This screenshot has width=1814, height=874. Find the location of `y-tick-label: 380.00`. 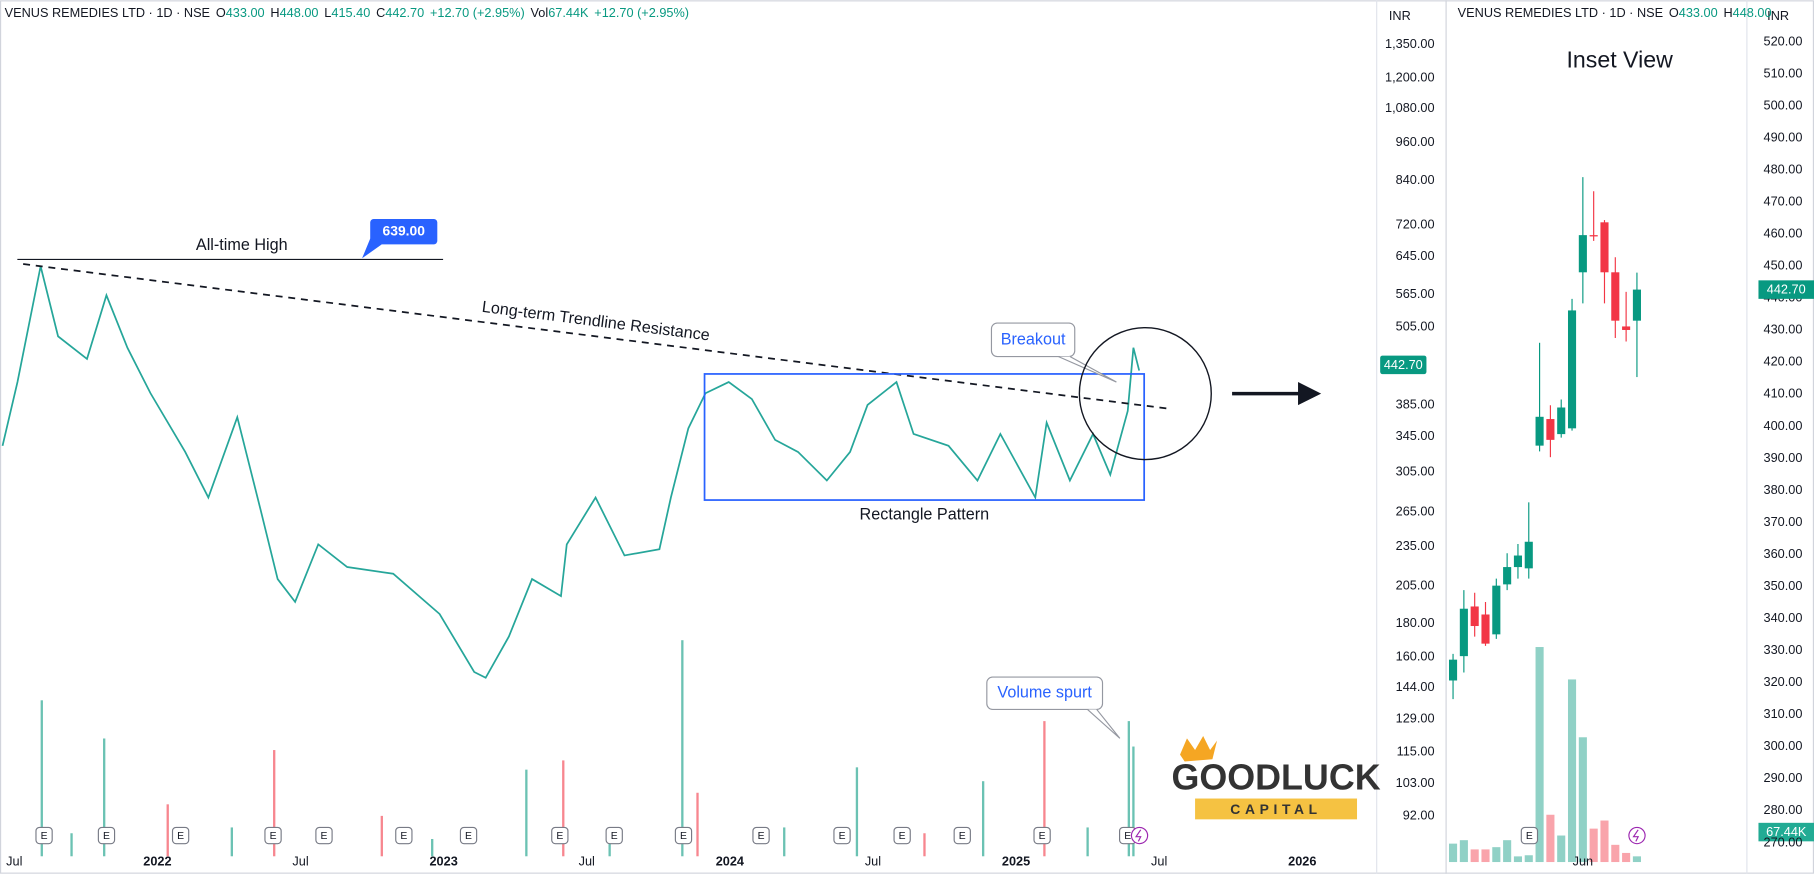

y-tick-label: 380.00 is located at coordinates (1783, 489).